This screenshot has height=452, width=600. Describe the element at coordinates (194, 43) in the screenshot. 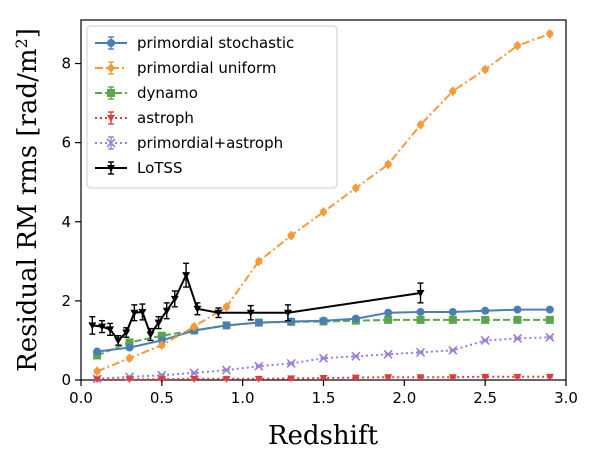

I see `legend-item: primordial stochastic` at that location.